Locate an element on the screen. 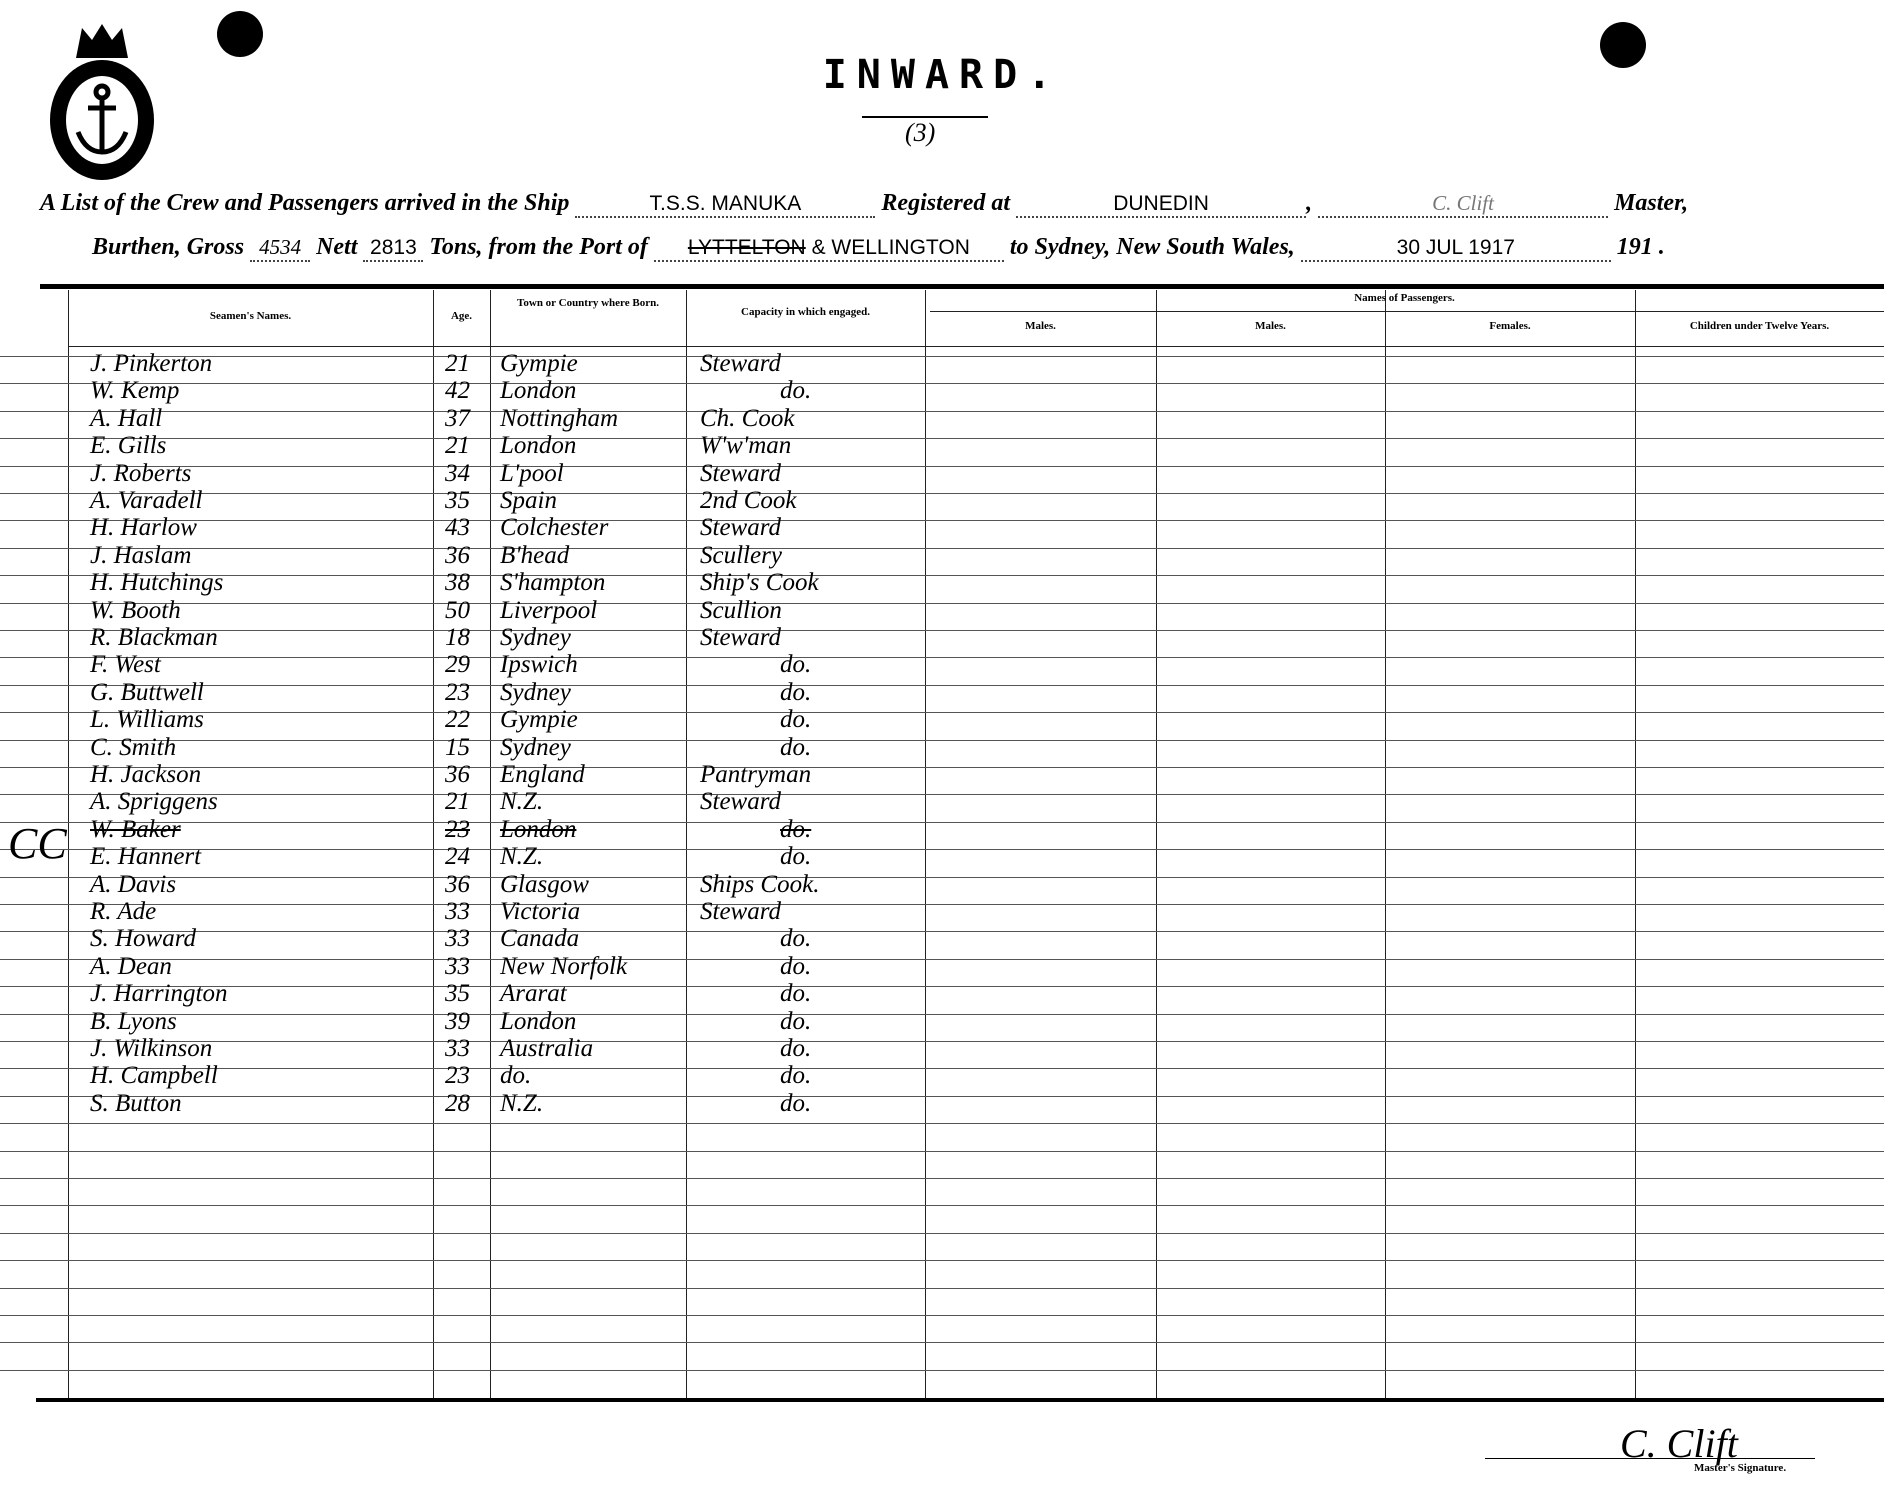 The width and height of the screenshot is (1884, 1498). birthplace: Victoria is located at coordinates (540, 911).